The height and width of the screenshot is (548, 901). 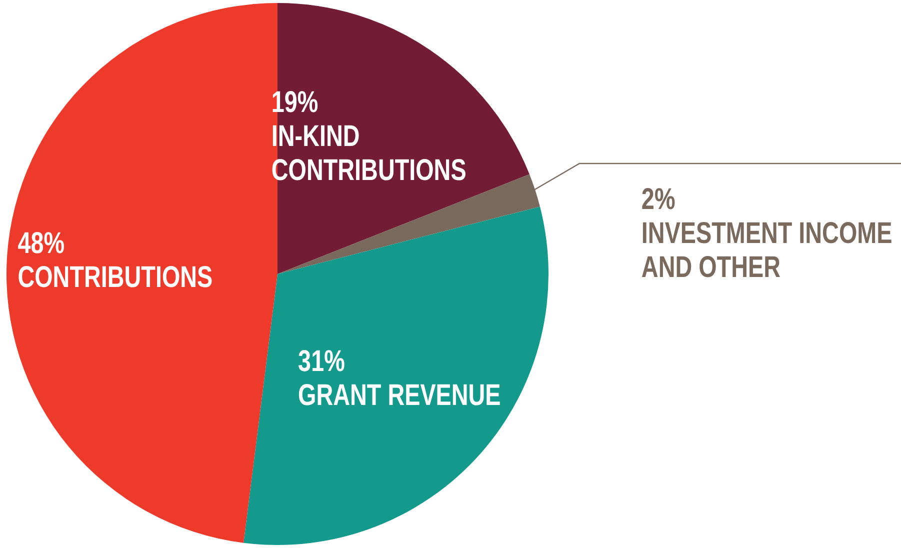 What do you see at coordinates (766, 250) in the screenshot?
I see `slice-label: INVESTMENT INCOME AND OTHER` at bounding box center [766, 250].